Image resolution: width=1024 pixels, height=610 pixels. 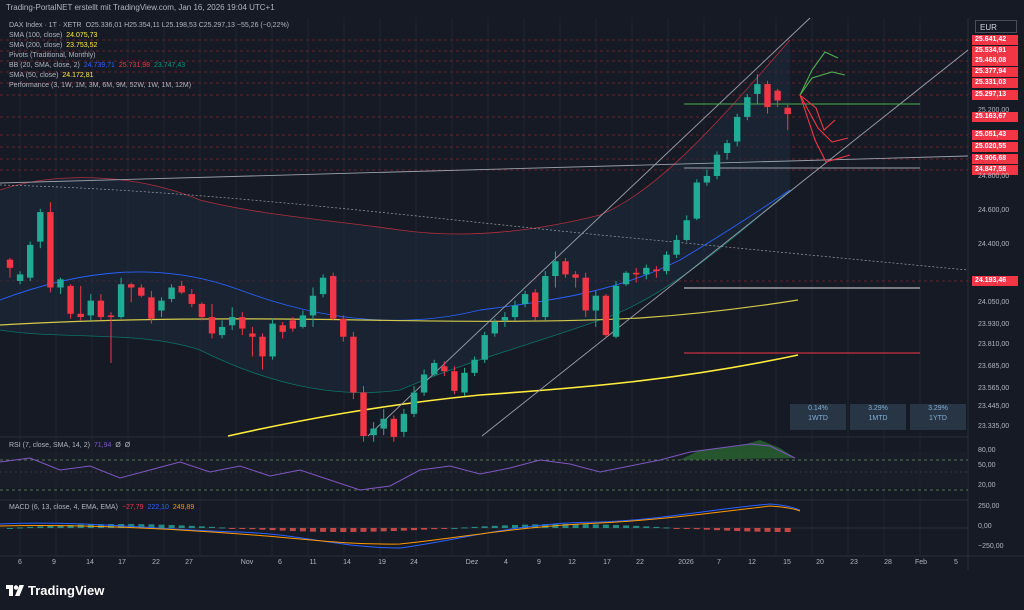 I want to click on time-axis-label: 9, so click(x=54, y=562).